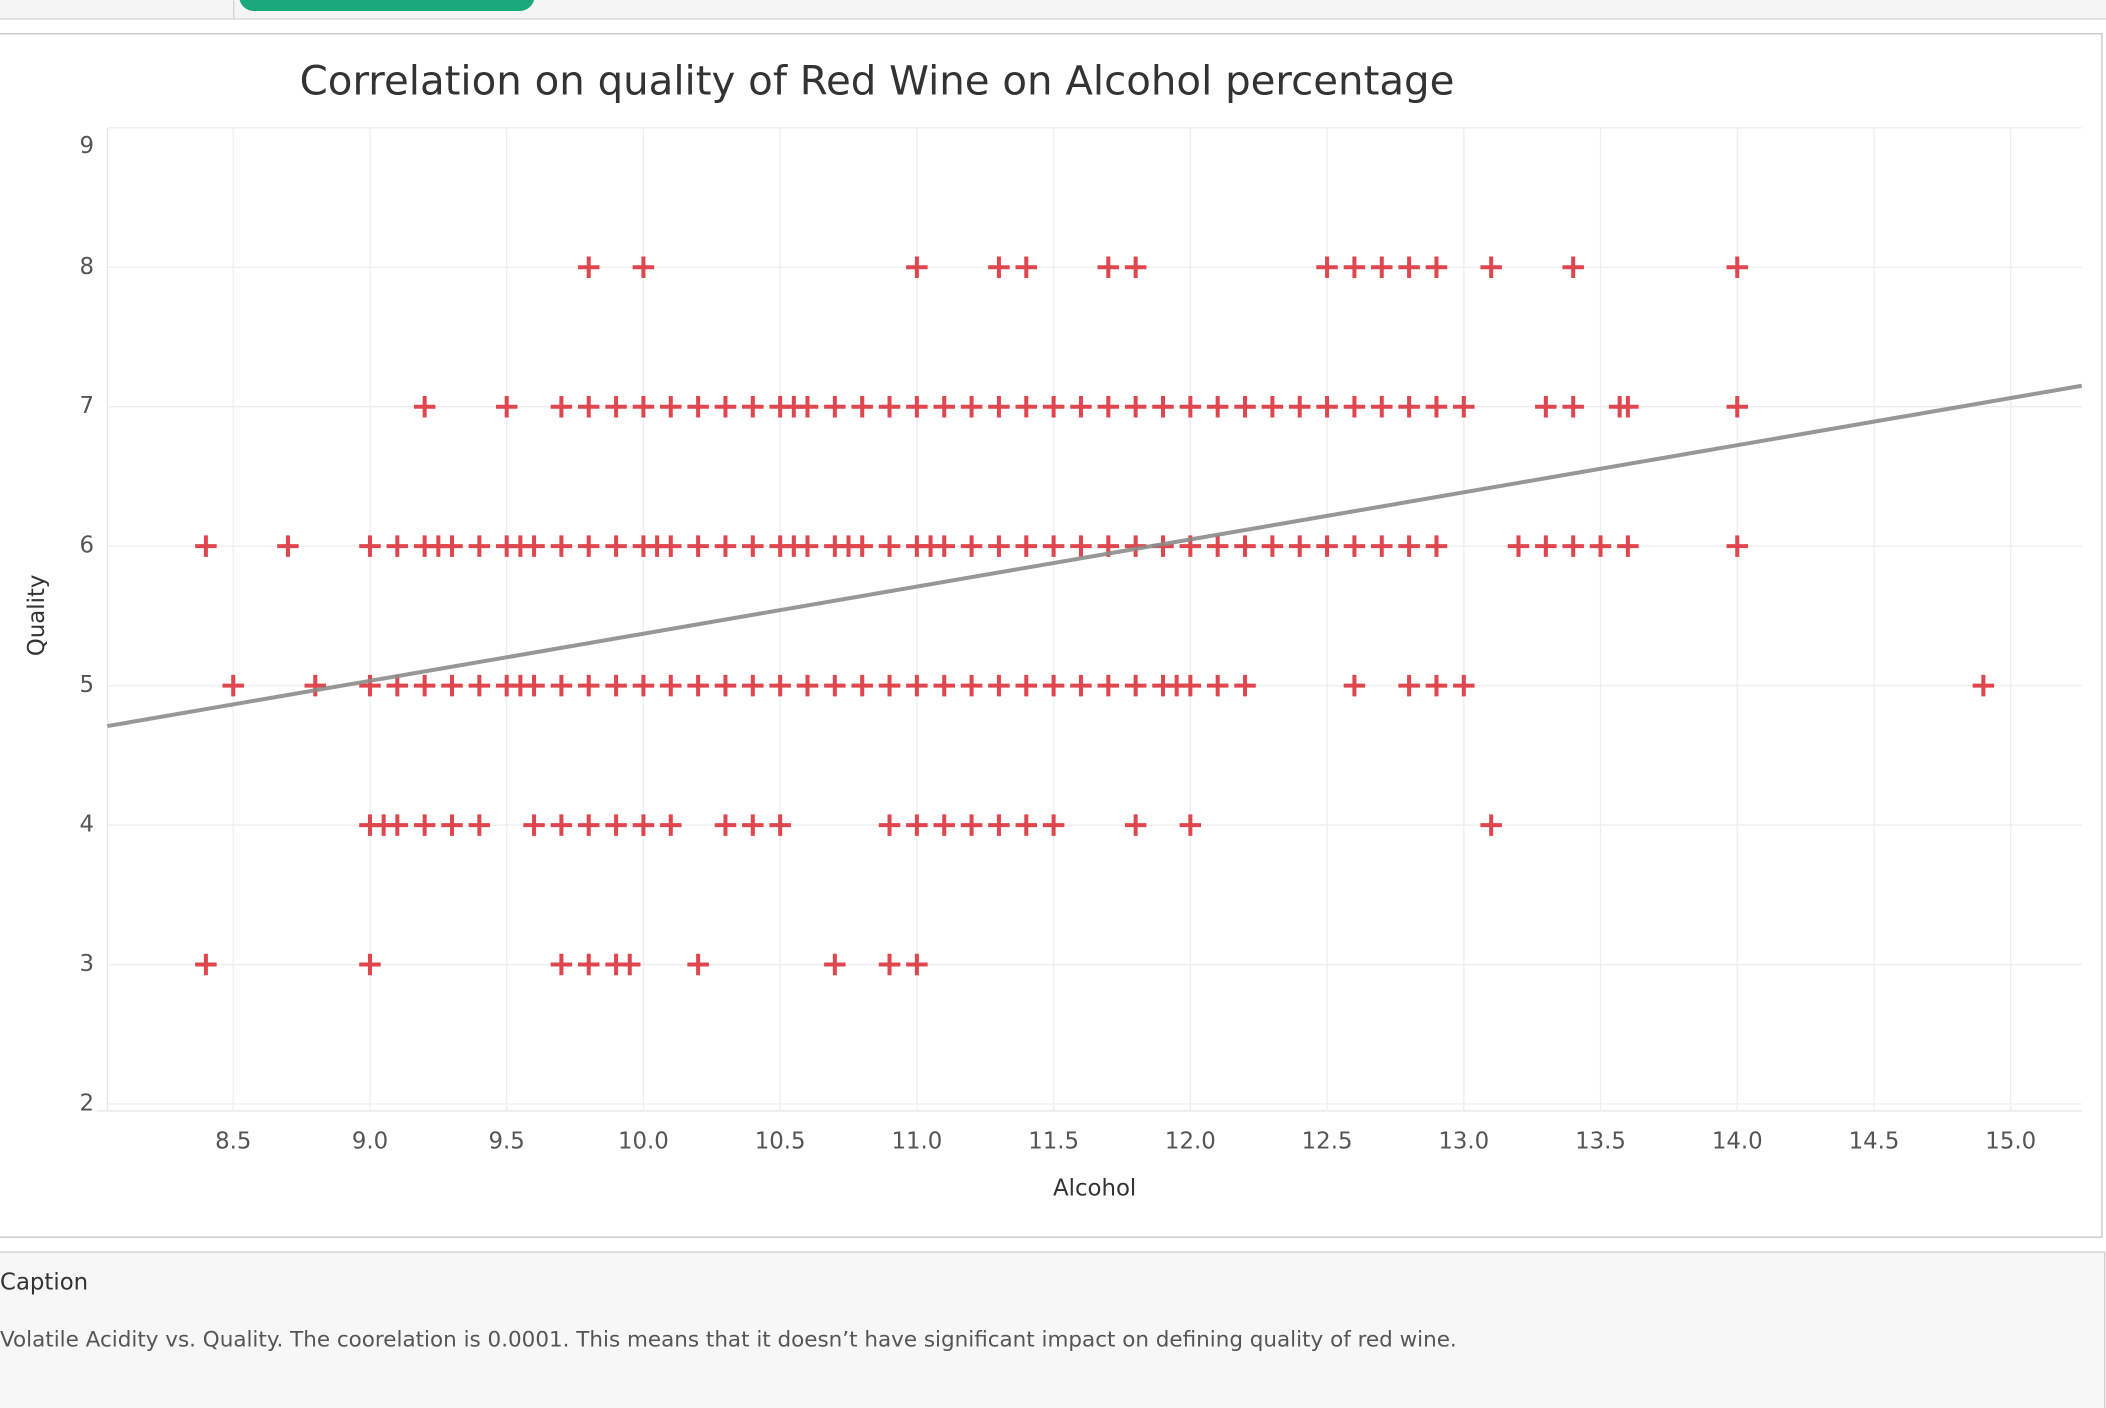 The image size is (2106, 1408). I want to click on x-axis-label: Alcohol, so click(1094, 1188).